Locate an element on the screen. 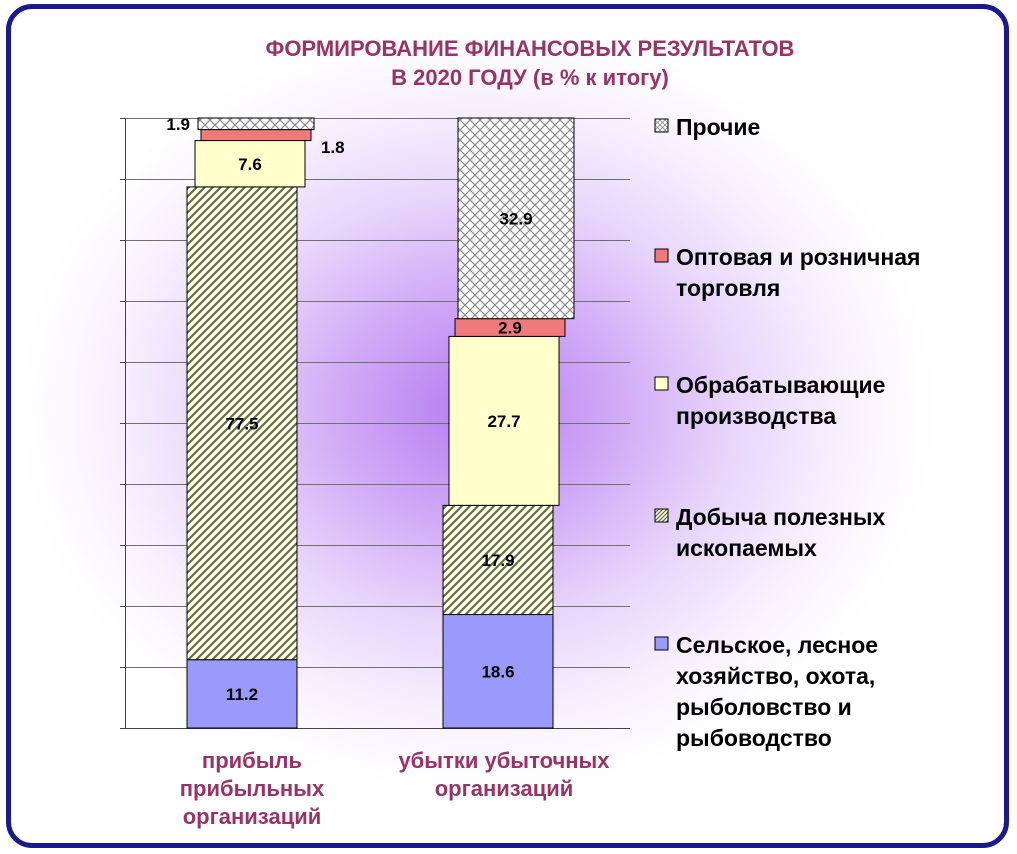 This screenshot has width=1017, height=854. category-label: убытки убыточных is located at coordinates (504, 760).